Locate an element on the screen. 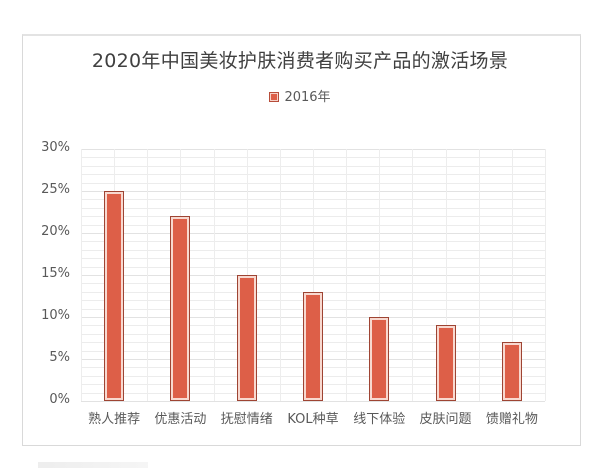 Image resolution: width=600 pixels, height=470 pixels. x-tick-label: 馈赠礼物 is located at coordinates (511, 419).